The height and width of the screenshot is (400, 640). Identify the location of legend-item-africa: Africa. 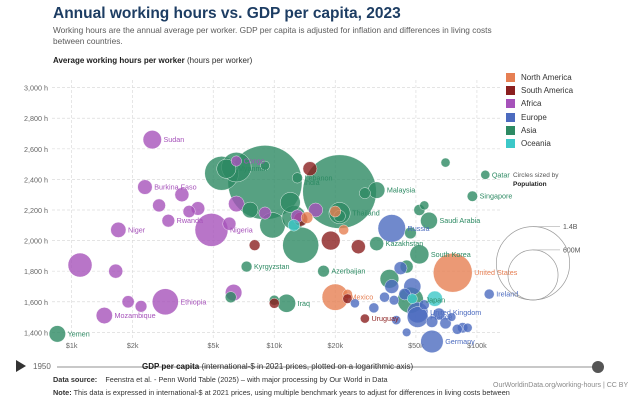
(539, 103).